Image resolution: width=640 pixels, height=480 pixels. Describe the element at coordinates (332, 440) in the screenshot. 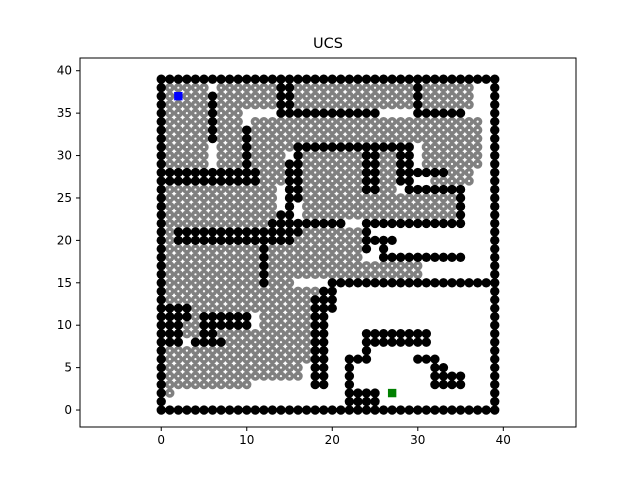

I see `x-tick-label: 20` at that location.